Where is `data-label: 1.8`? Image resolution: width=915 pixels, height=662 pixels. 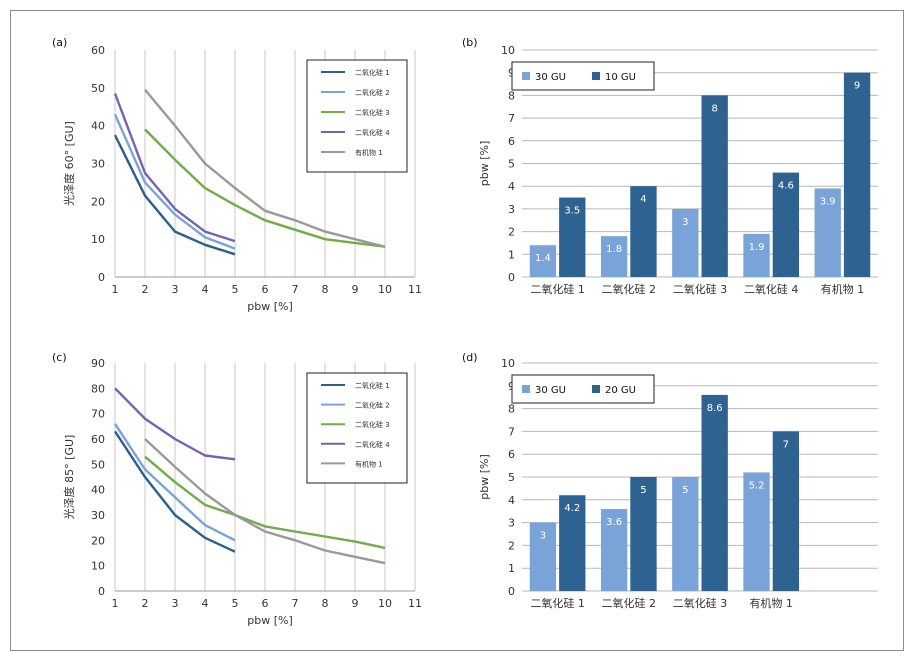 data-label: 1.8 is located at coordinates (614, 249).